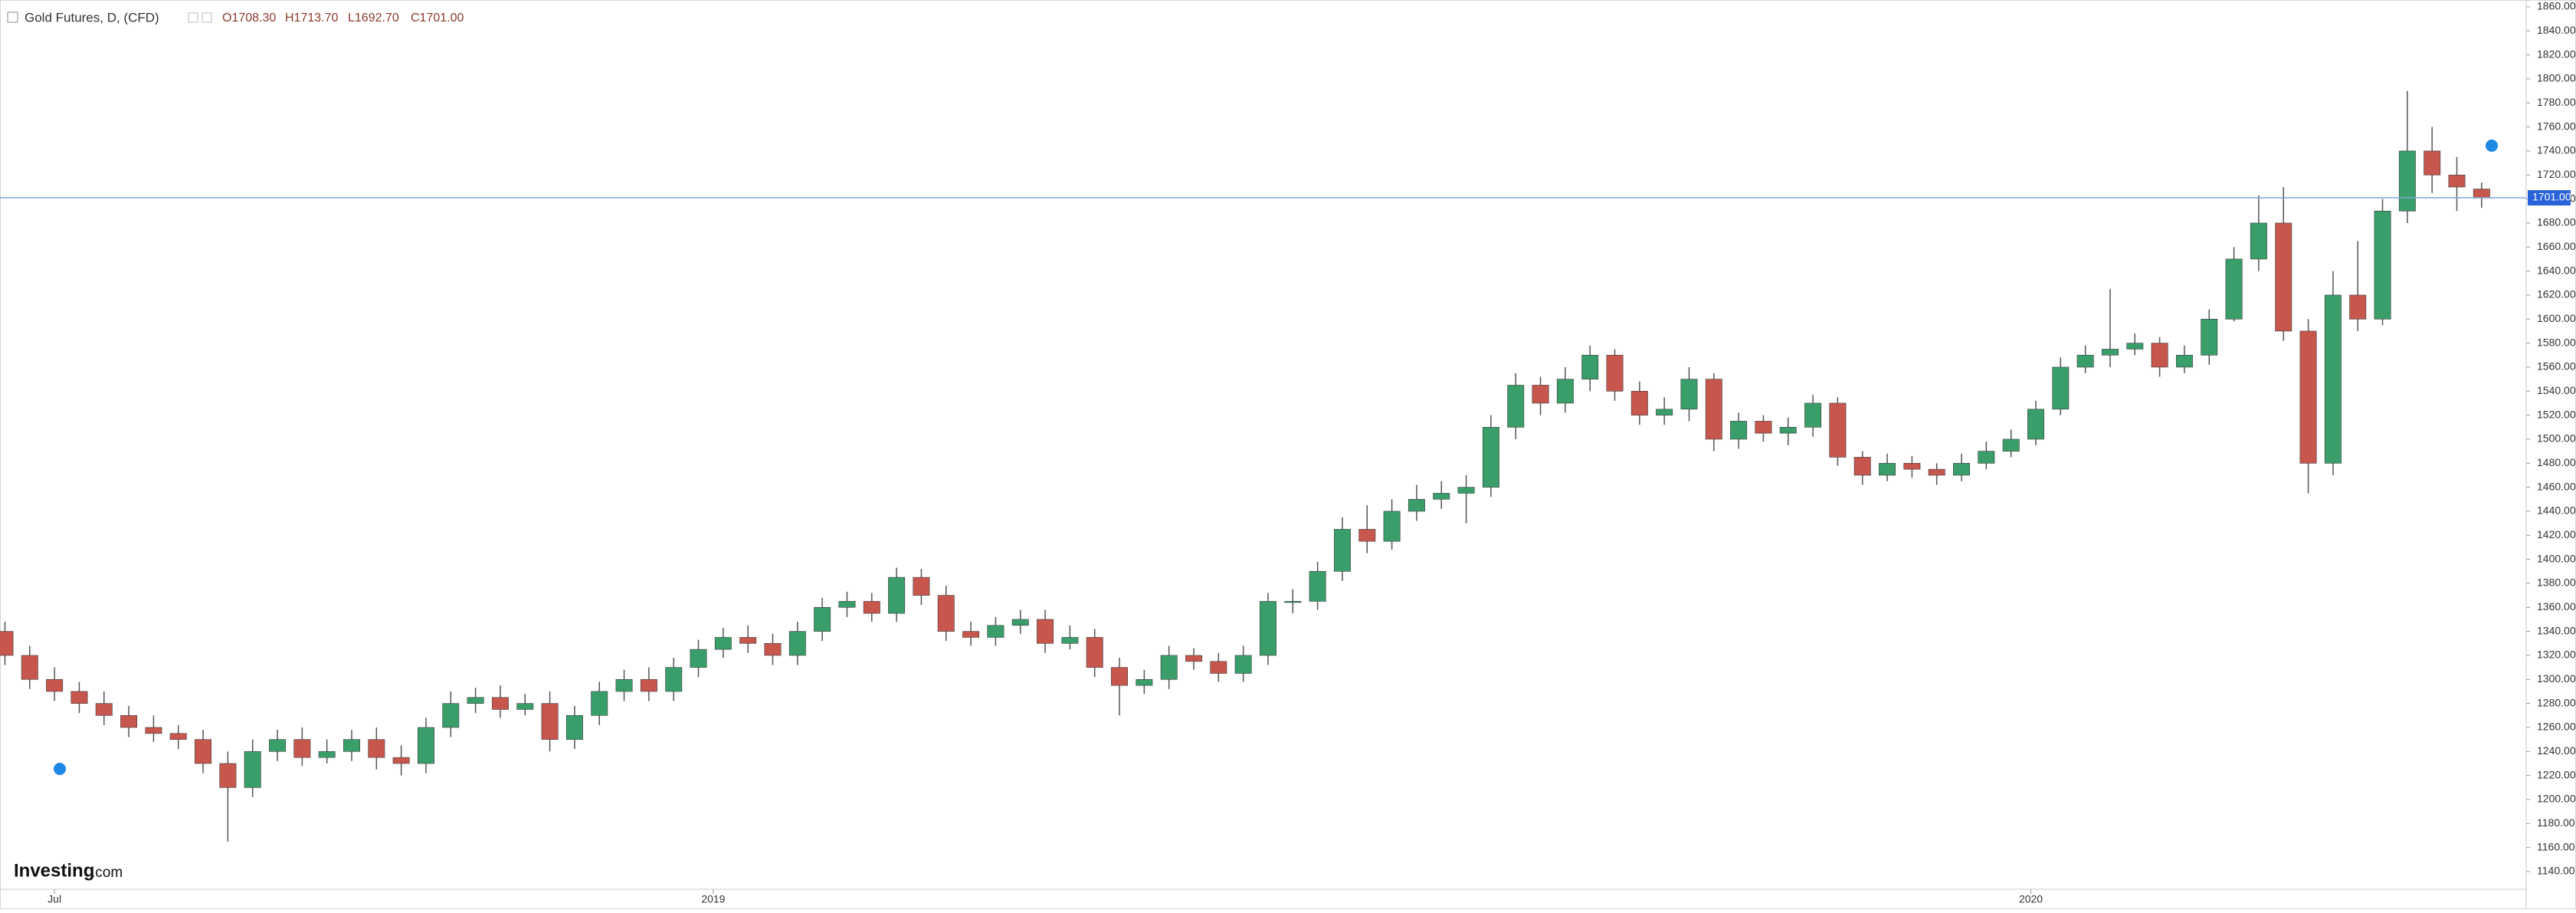  Describe the element at coordinates (2556, 846) in the screenshot. I see `y-tick-label: 1160.00` at that location.